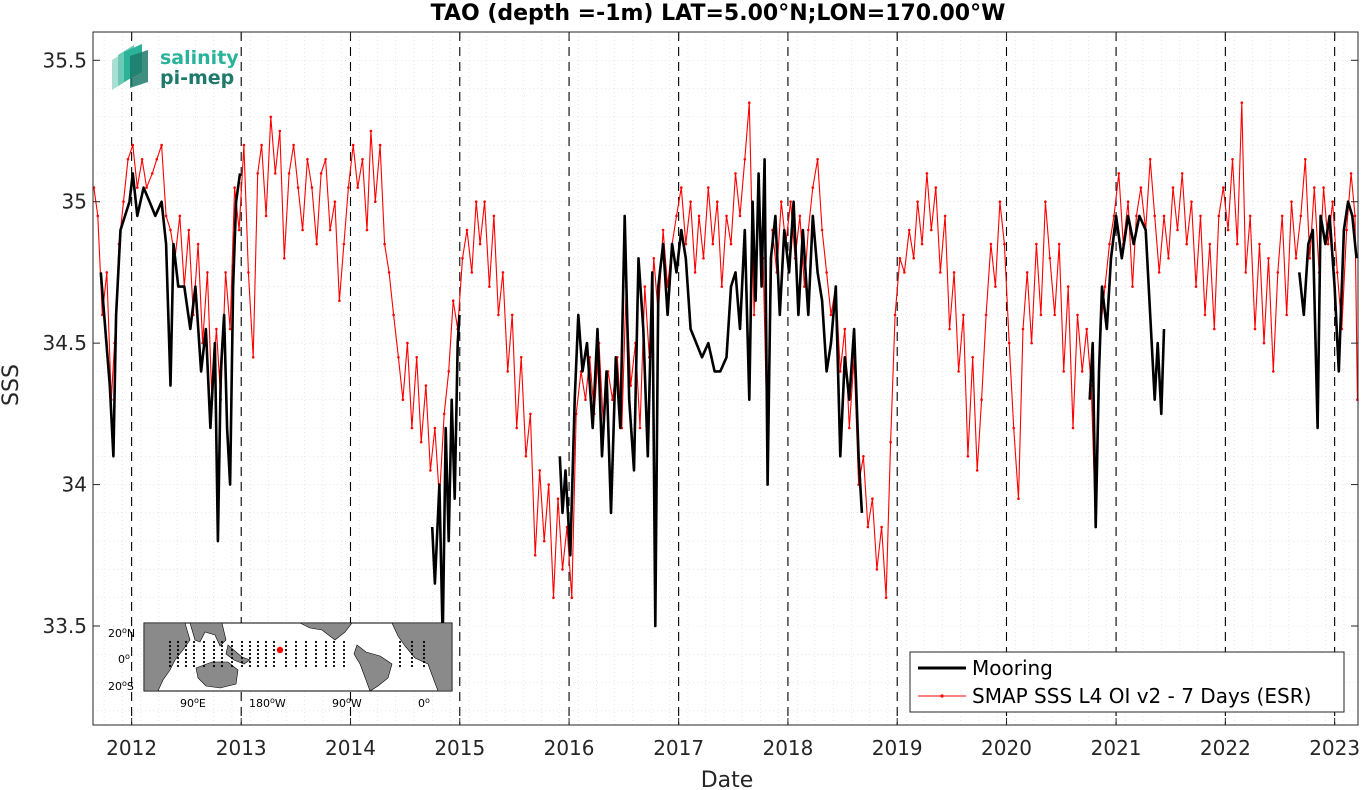  What do you see at coordinates (280, 650) in the screenshot?
I see `selected-buoy-marker` at bounding box center [280, 650].